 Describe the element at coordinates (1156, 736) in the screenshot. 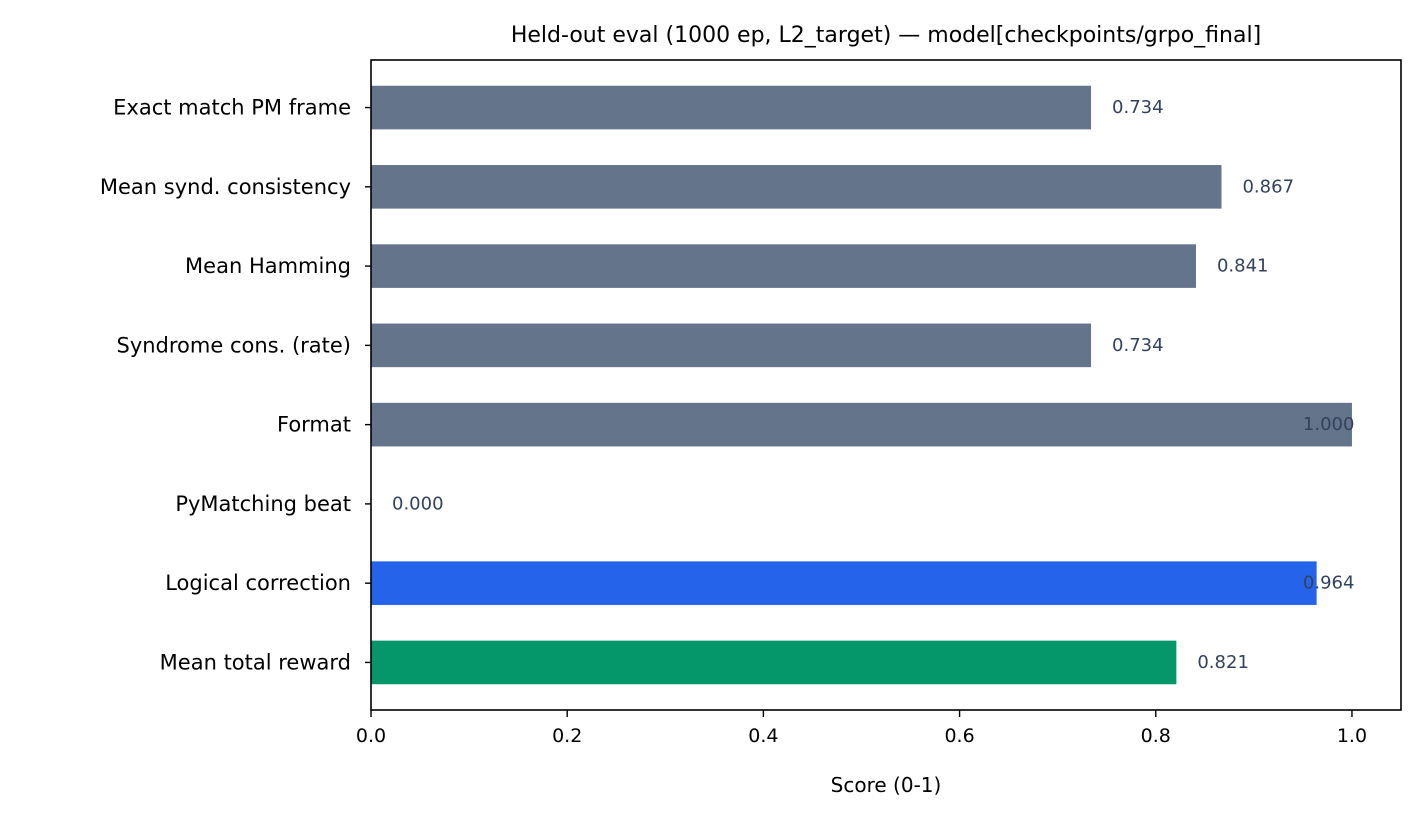

I see `x-tick-label-4: 0.8` at that location.